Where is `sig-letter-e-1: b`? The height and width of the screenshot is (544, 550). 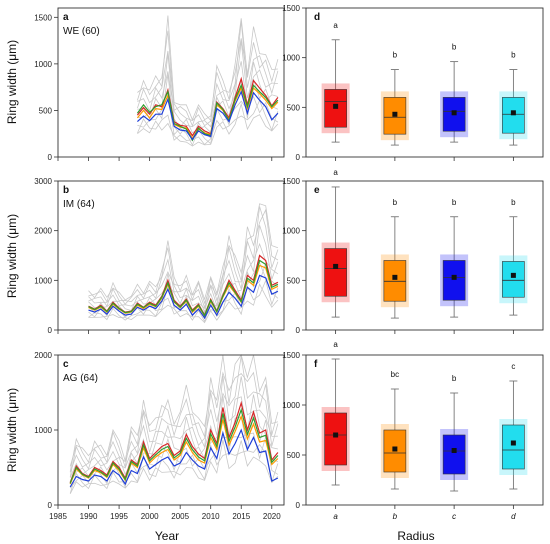
sig-letter-e-1: b is located at coordinates (395, 202).